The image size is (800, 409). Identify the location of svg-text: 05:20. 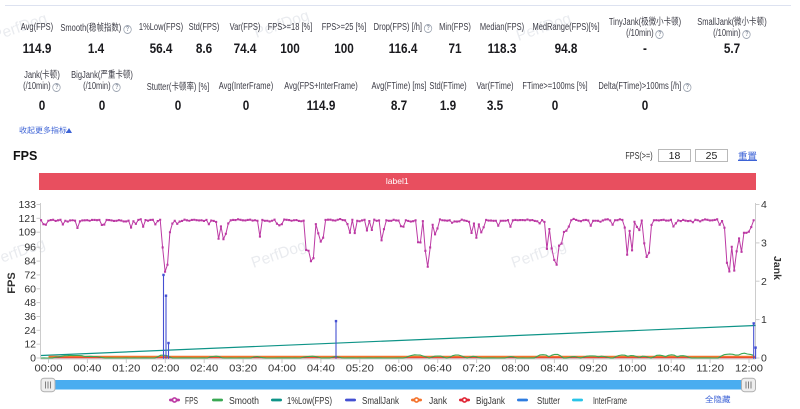
(360, 369).